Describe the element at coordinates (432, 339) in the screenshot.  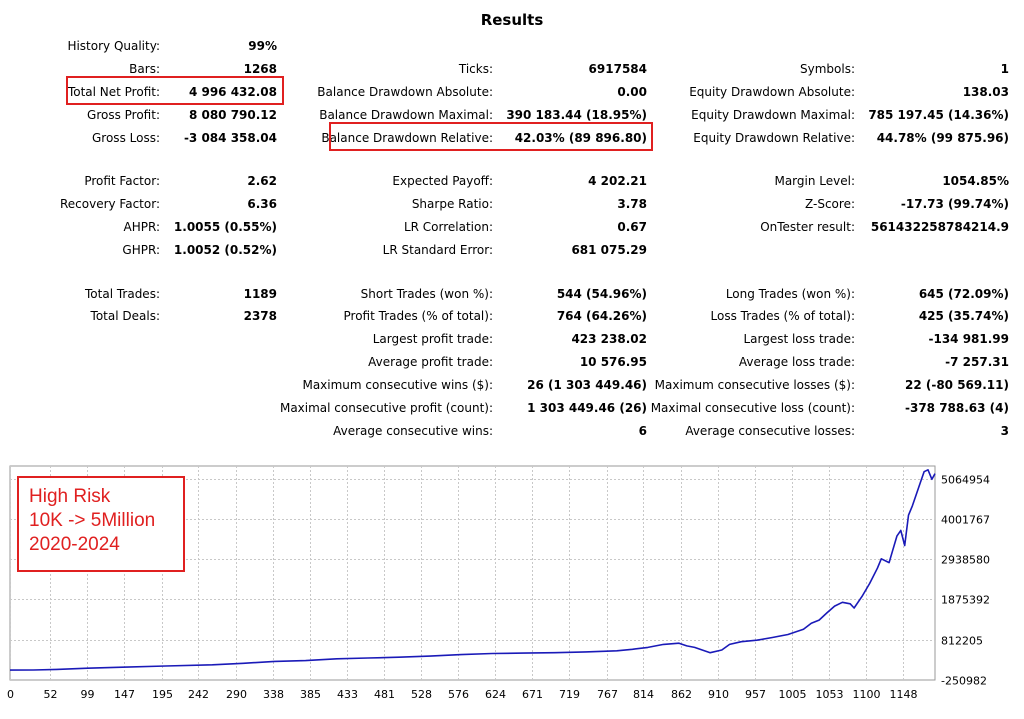
I see `largest-profit-label: Largest profit trade:` at that location.